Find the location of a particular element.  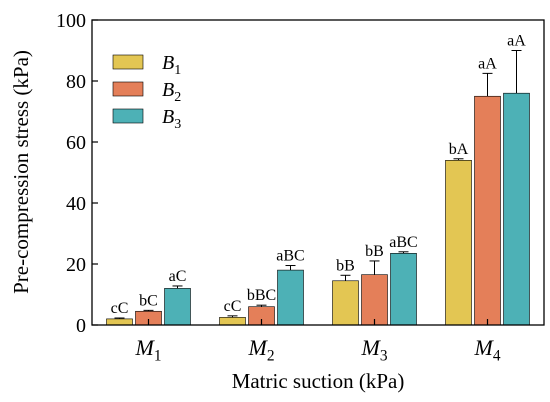

legend-label-sub: 3 is located at coordinates (177, 124).